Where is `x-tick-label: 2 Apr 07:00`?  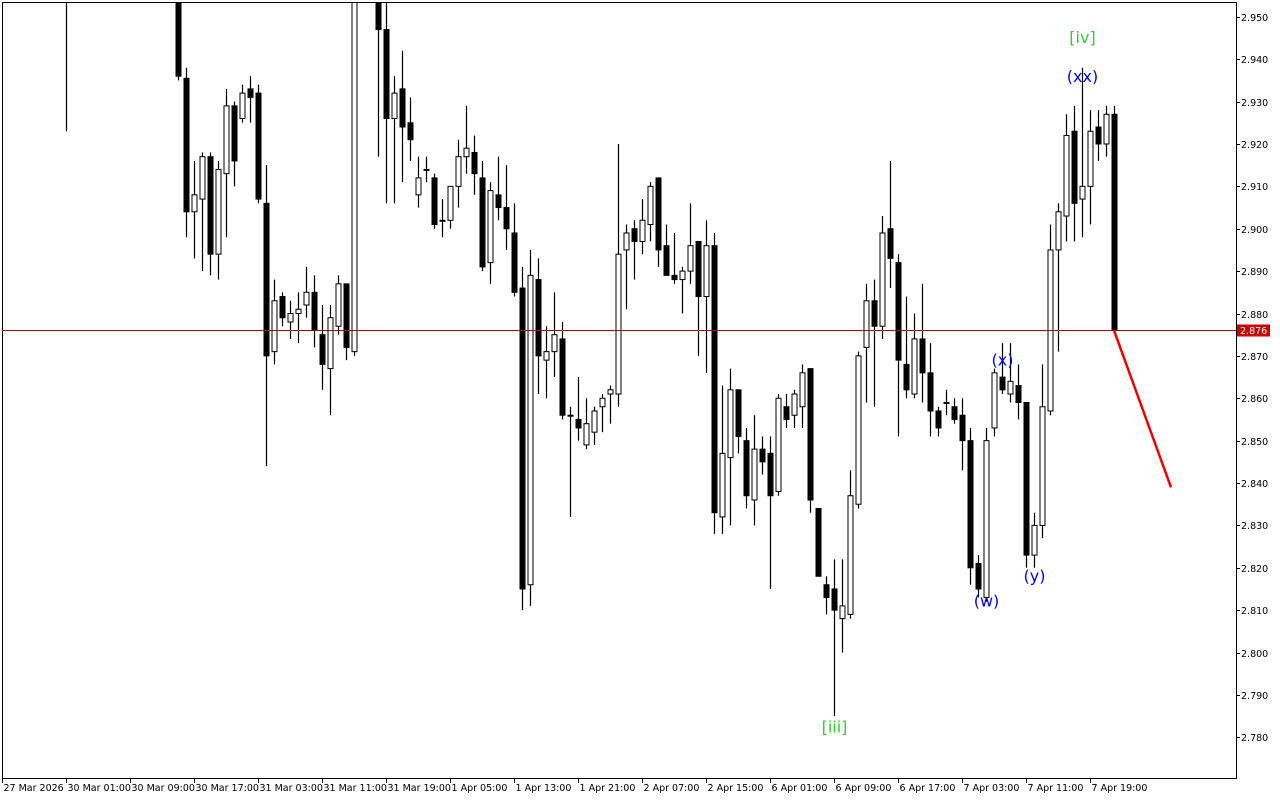
x-tick-label: 2 Apr 07:00 is located at coordinates (672, 788).